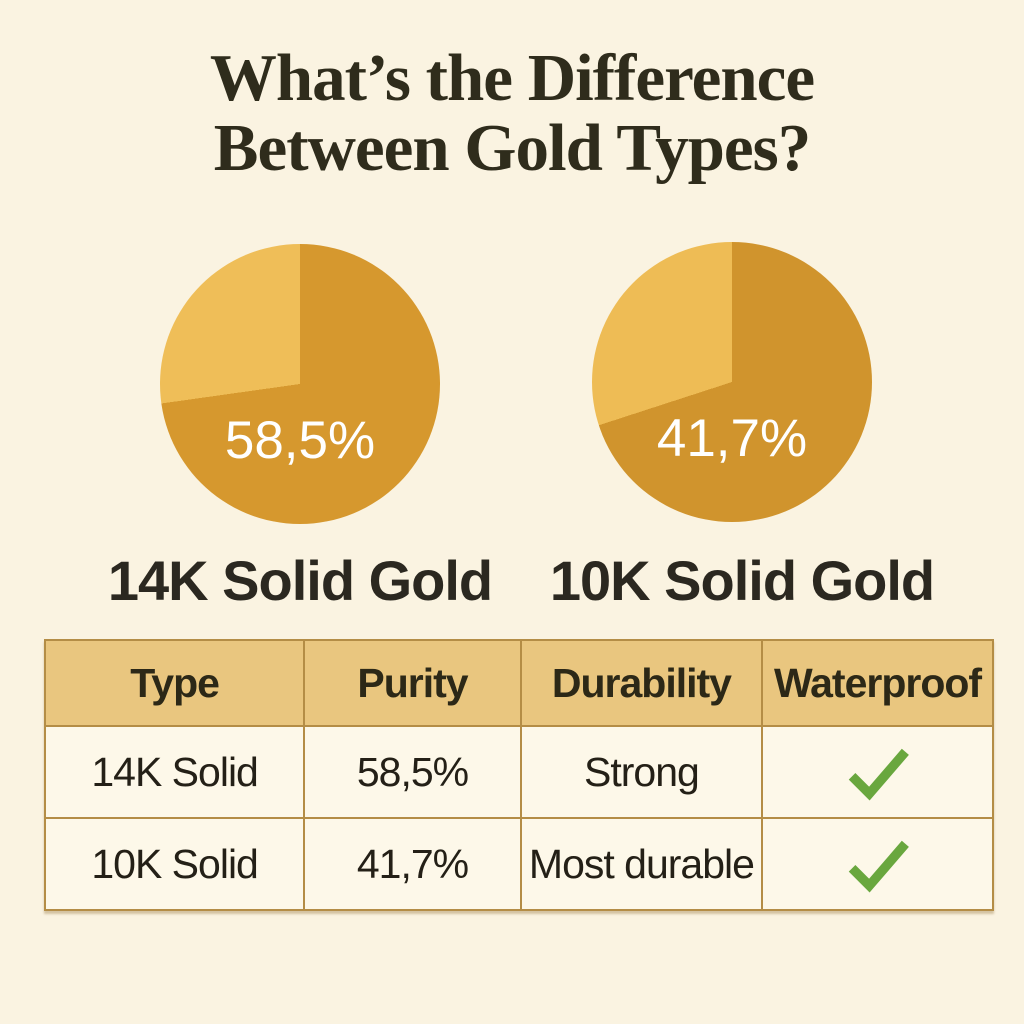  I want to click on column-header-waterproof: Waterproof, so click(877, 682).